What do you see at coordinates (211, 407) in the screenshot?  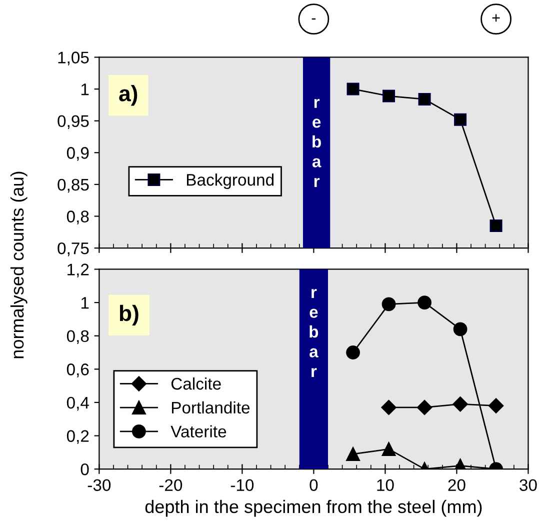 I see `legend-label: Portlandite` at bounding box center [211, 407].